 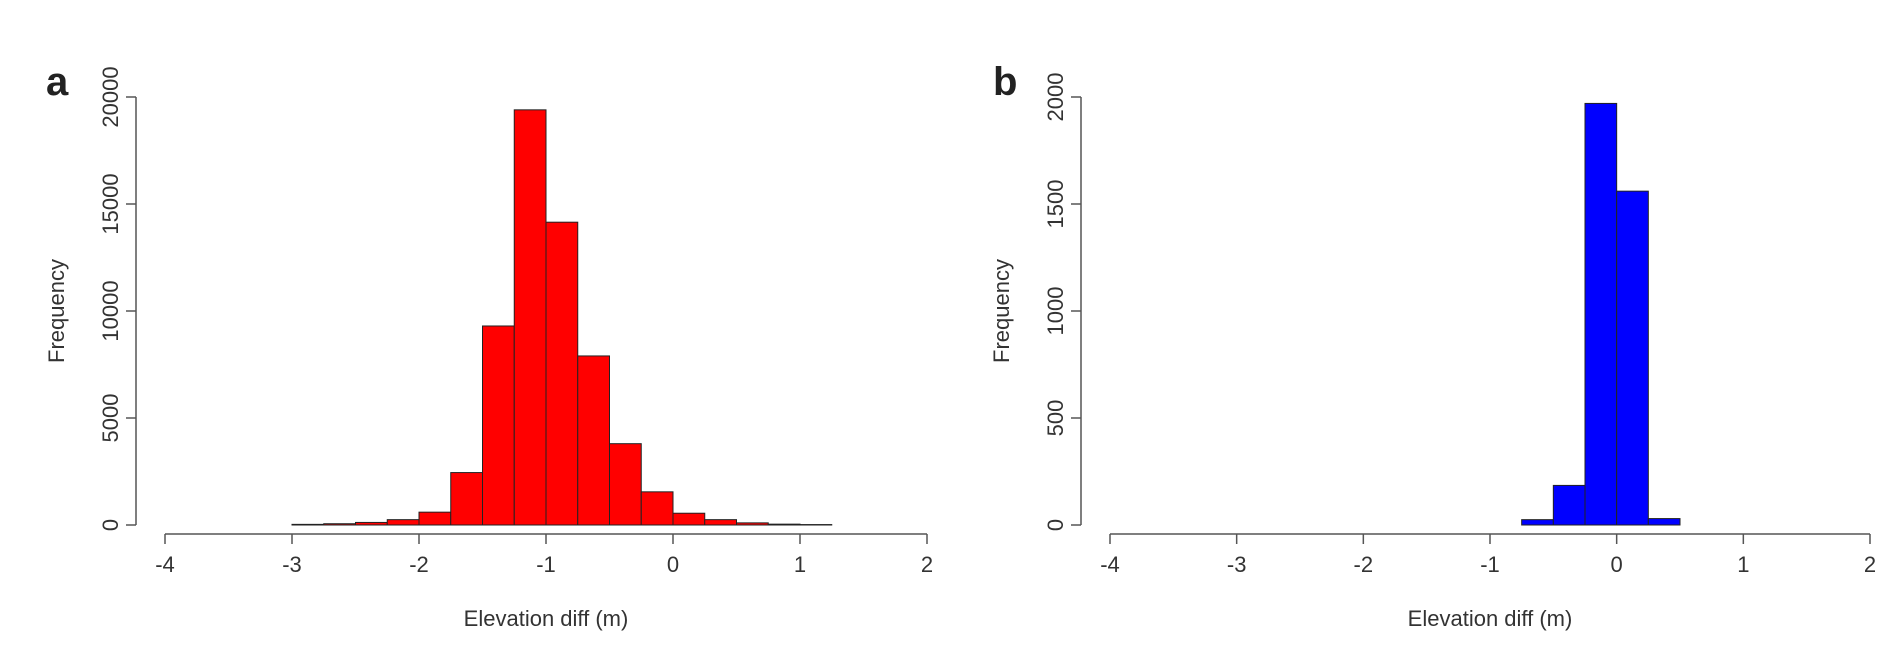 I want to click on y-tick-label: 1500, so click(x=1055, y=204).